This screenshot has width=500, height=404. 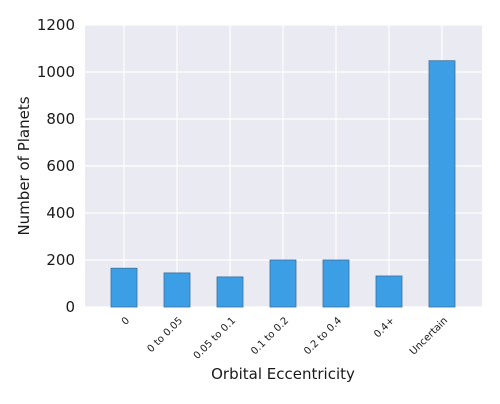 I want to click on y-tick-labels: 0 200 400 600 800 1000 1200, so click(x=56, y=166).